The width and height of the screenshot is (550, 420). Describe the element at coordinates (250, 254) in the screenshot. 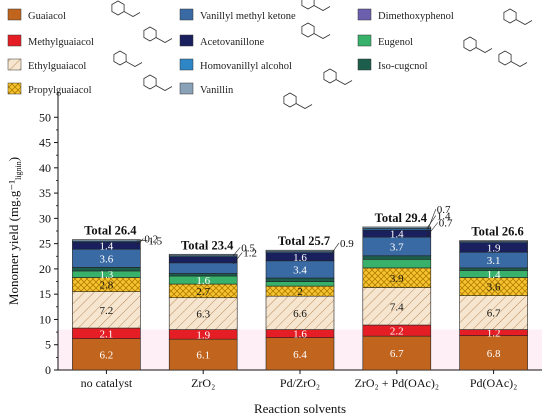

I see `callout-label: 1.2` at that location.